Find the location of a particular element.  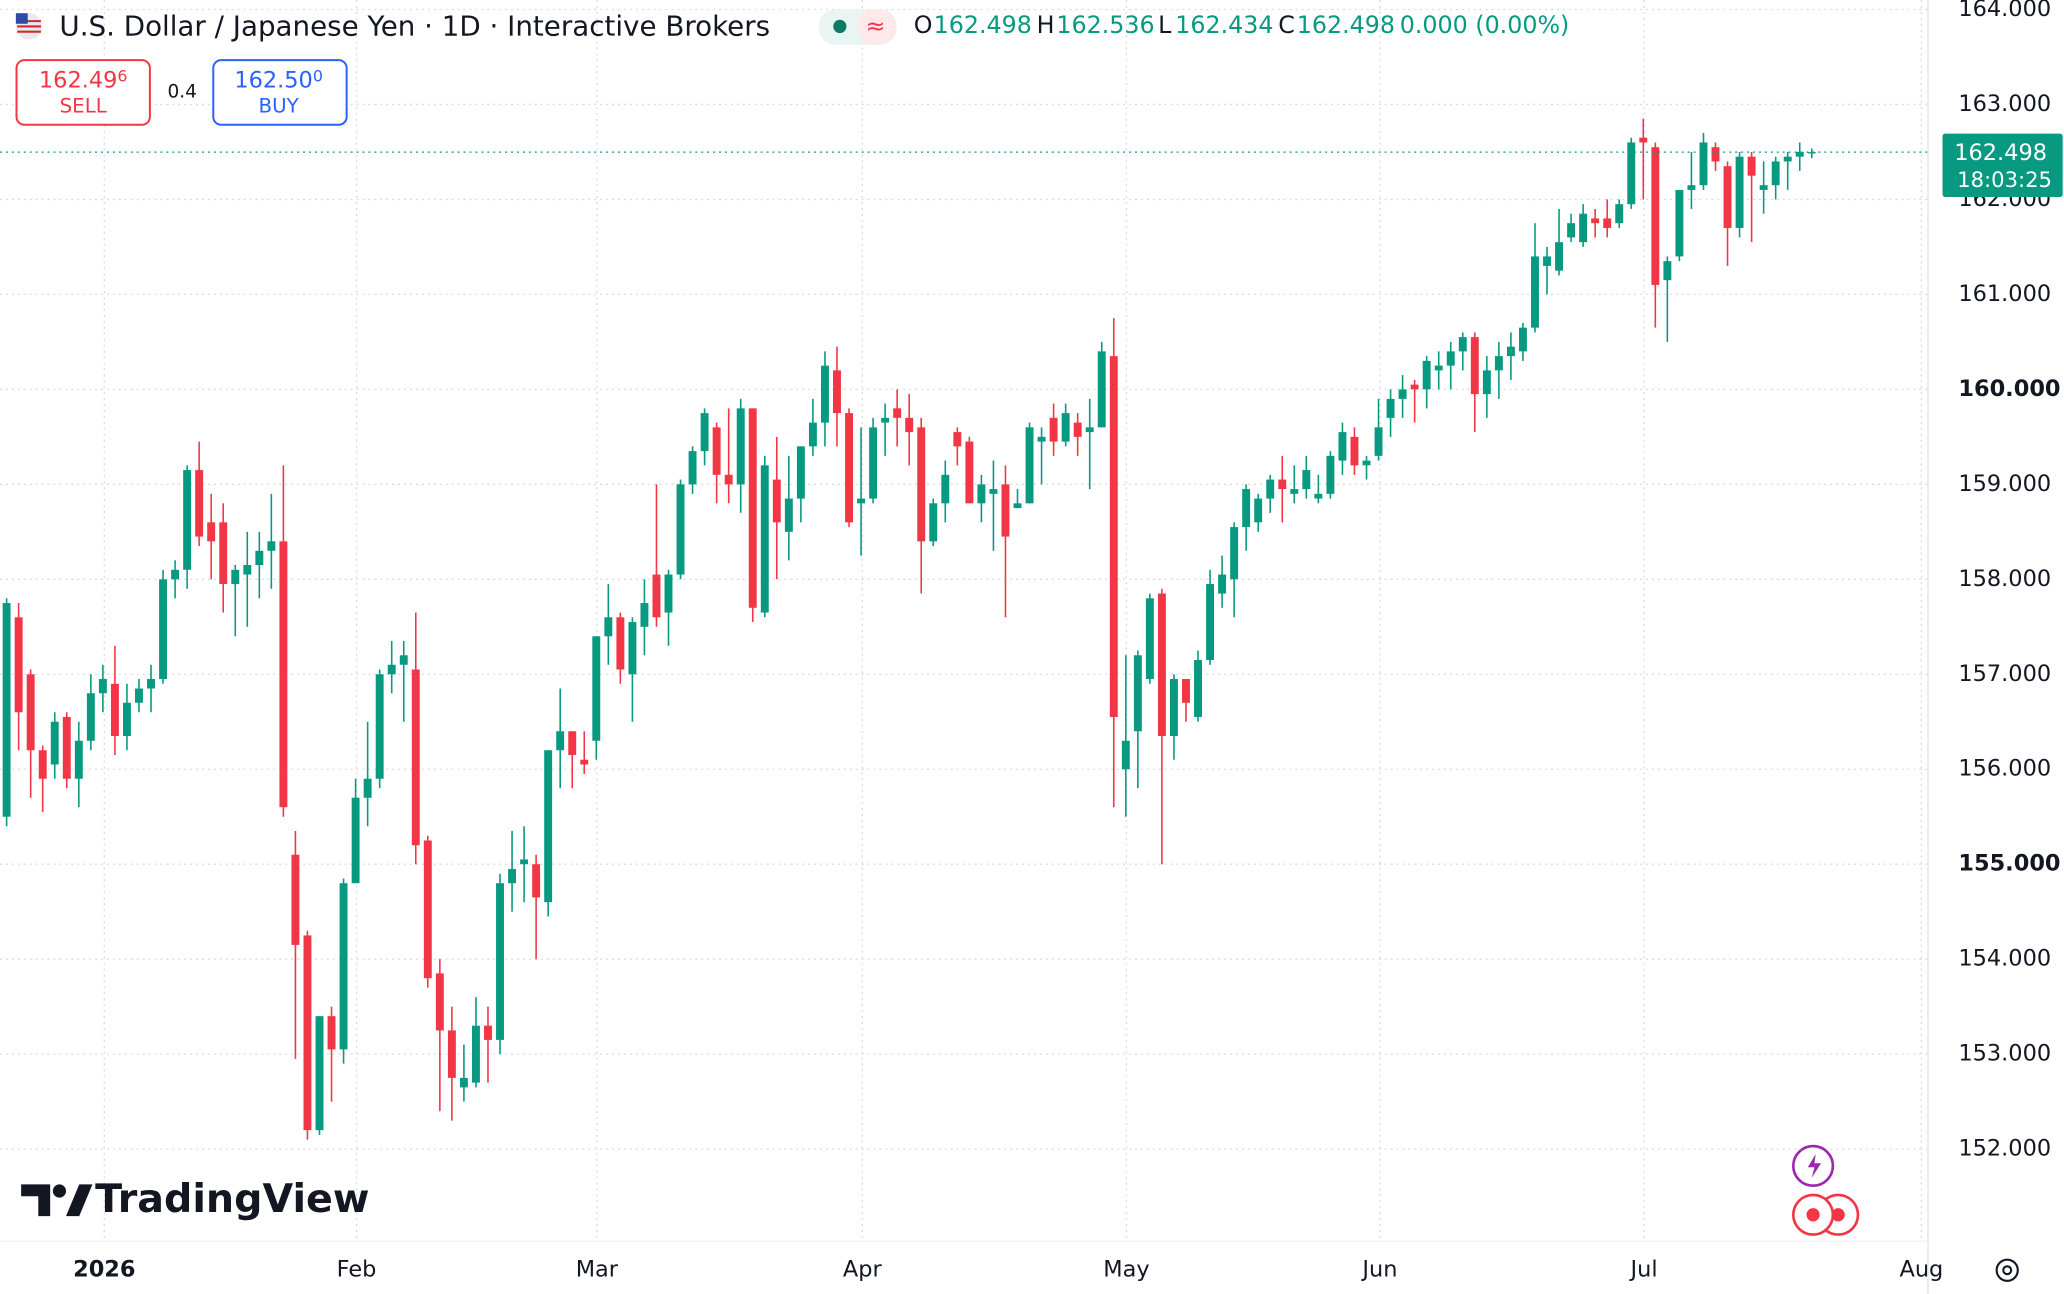

ohlc-label: H is located at coordinates (1046, 25).